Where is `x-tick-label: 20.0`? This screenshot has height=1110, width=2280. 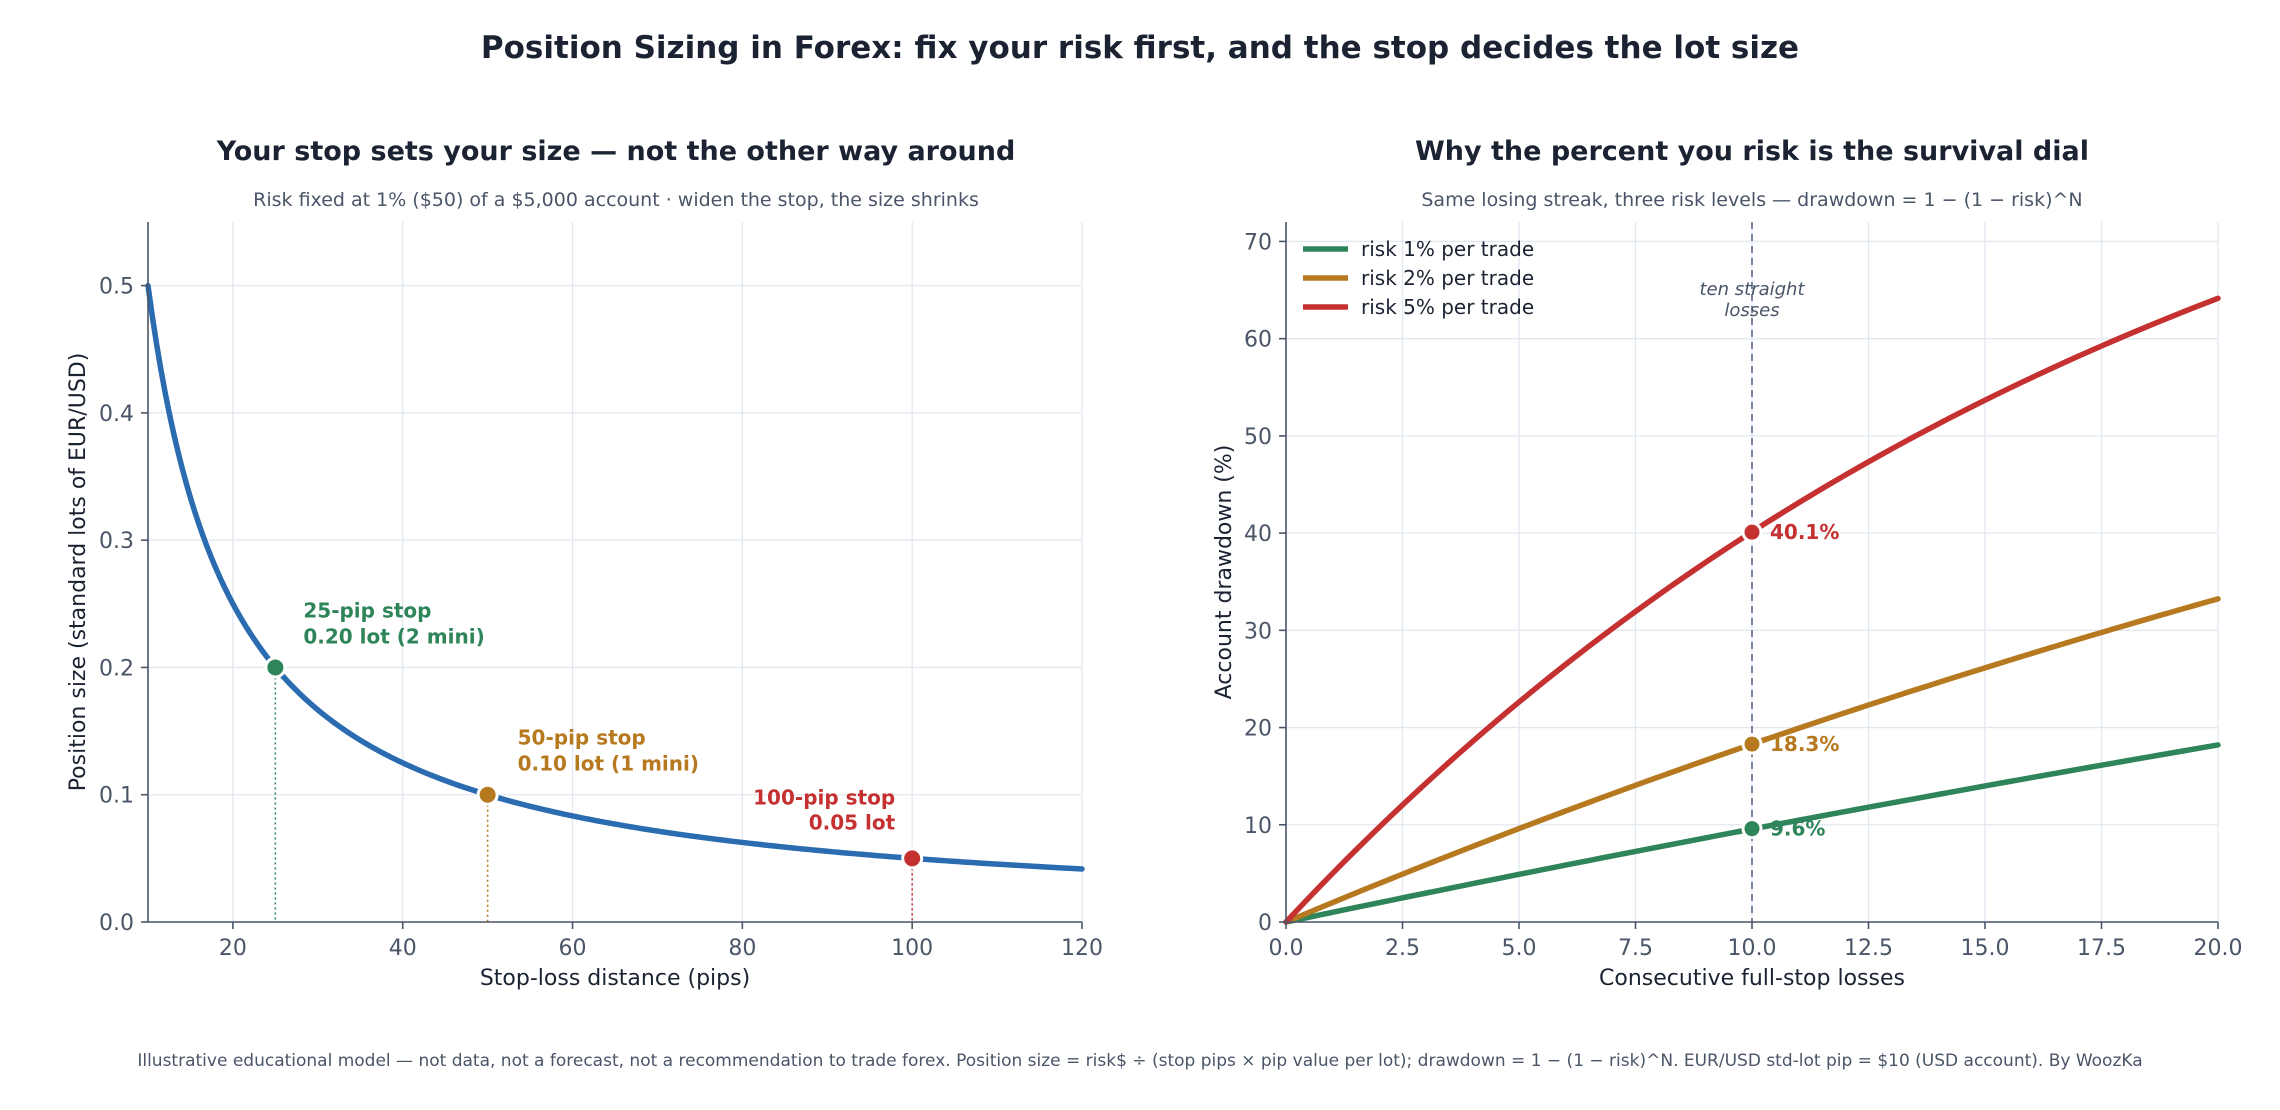 x-tick-label: 20.0 is located at coordinates (2218, 948).